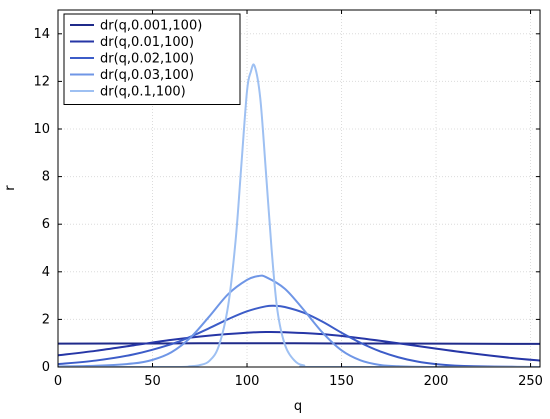  Describe the element at coordinates (41, 34) in the screenshot. I see `y-tick-label: 14` at that location.